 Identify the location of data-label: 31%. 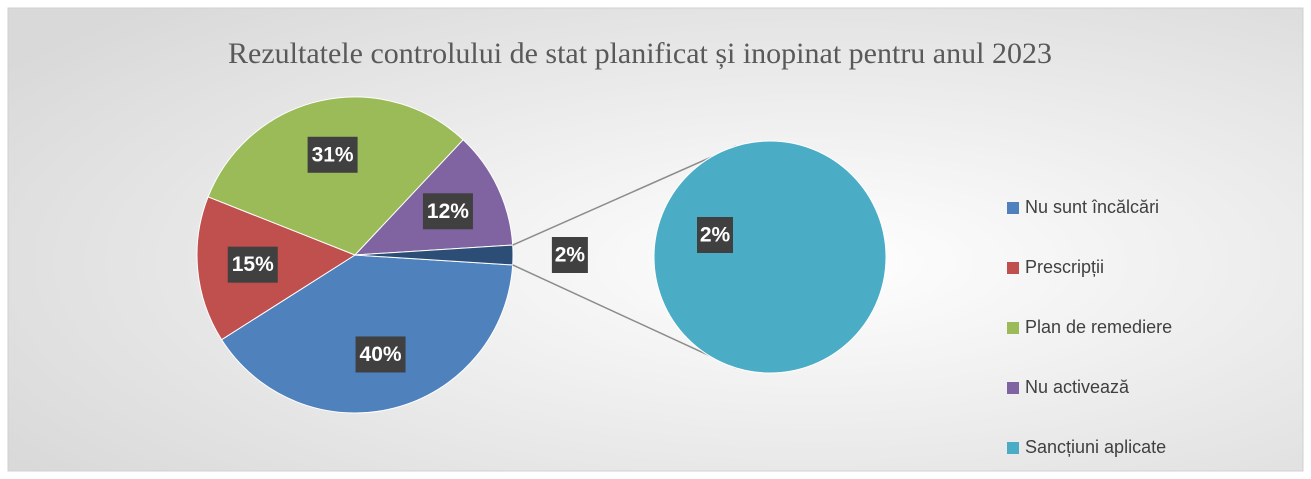
(333, 154).